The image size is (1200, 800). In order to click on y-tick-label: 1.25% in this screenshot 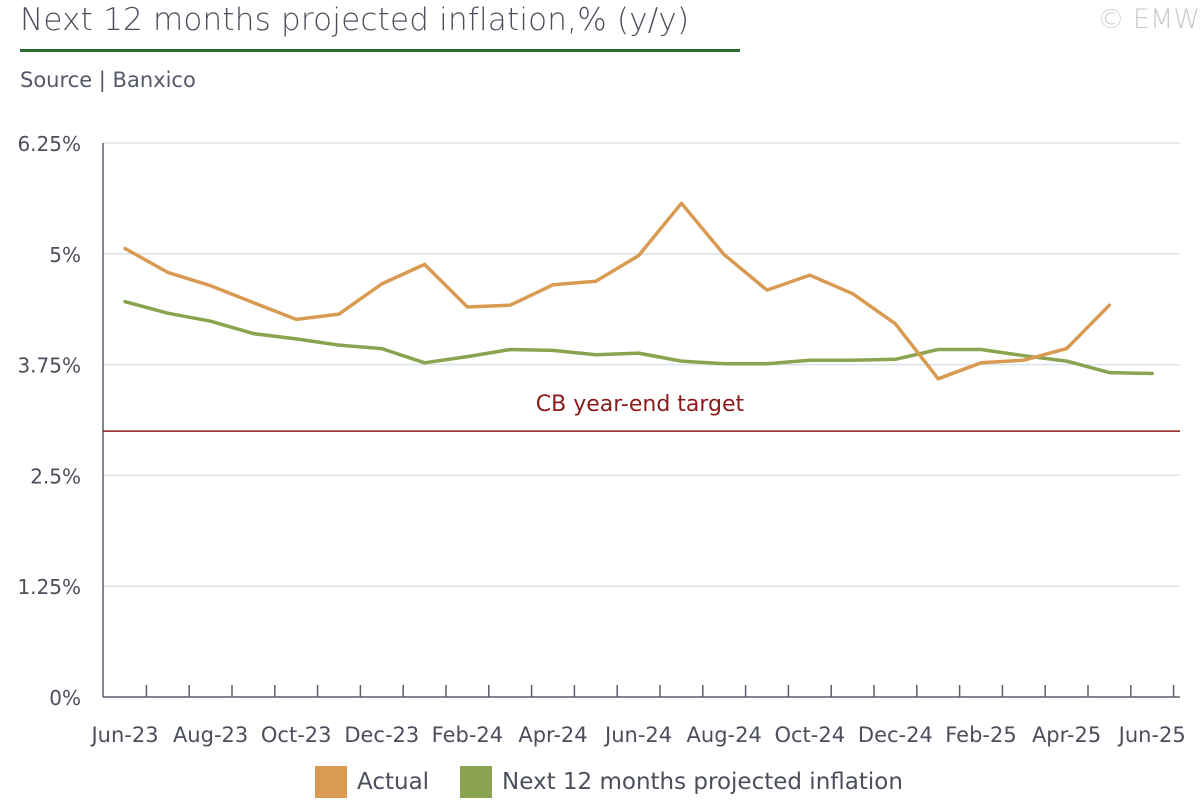, I will do `click(49, 587)`.